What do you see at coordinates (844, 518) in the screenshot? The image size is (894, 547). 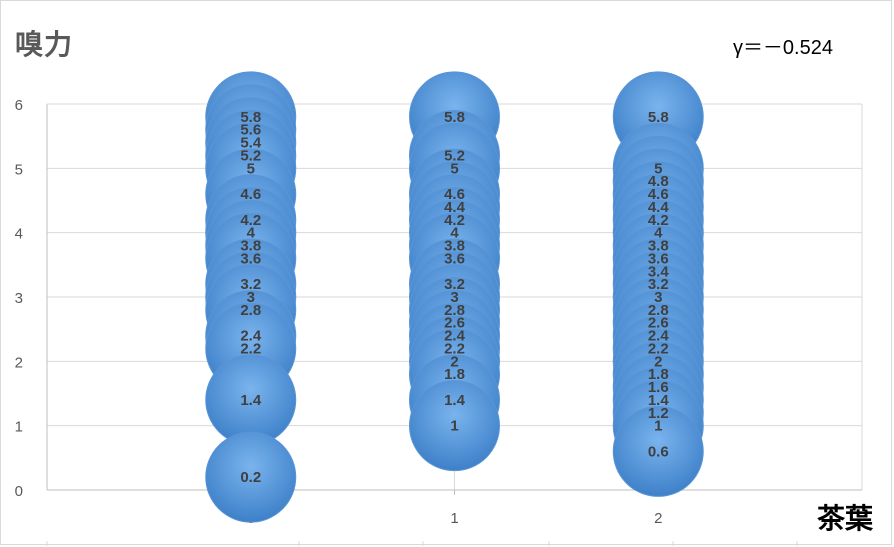 I see `x-axis-title: 茶葉` at bounding box center [844, 518].